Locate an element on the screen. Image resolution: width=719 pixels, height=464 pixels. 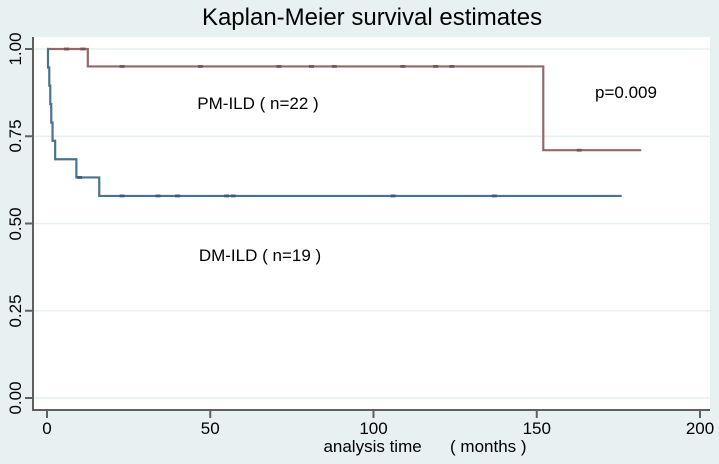
pm-ild-series-label: PM-ILD ( n=22 ) is located at coordinates (258, 103).